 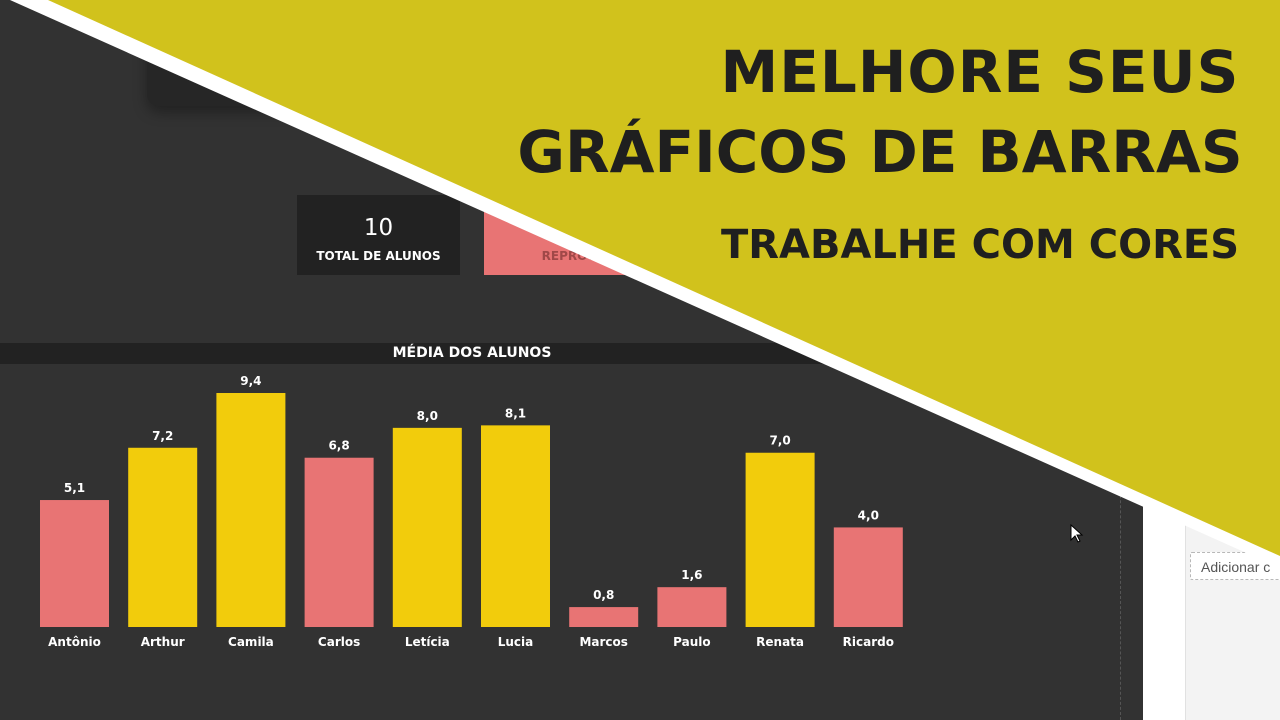 I want to click on headline-line-1: MELHORE SEUS, so click(x=980, y=72).